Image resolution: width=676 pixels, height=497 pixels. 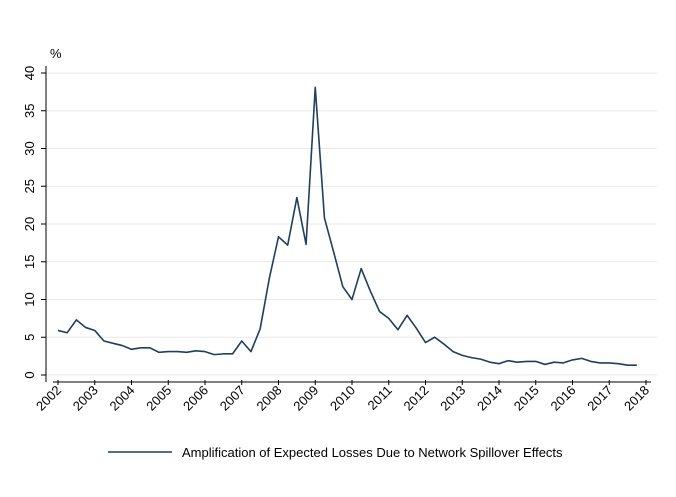 What do you see at coordinates (29, 337) in the screenshot?
I see `y-tick-label: 5` at bounding box center [29, 337].